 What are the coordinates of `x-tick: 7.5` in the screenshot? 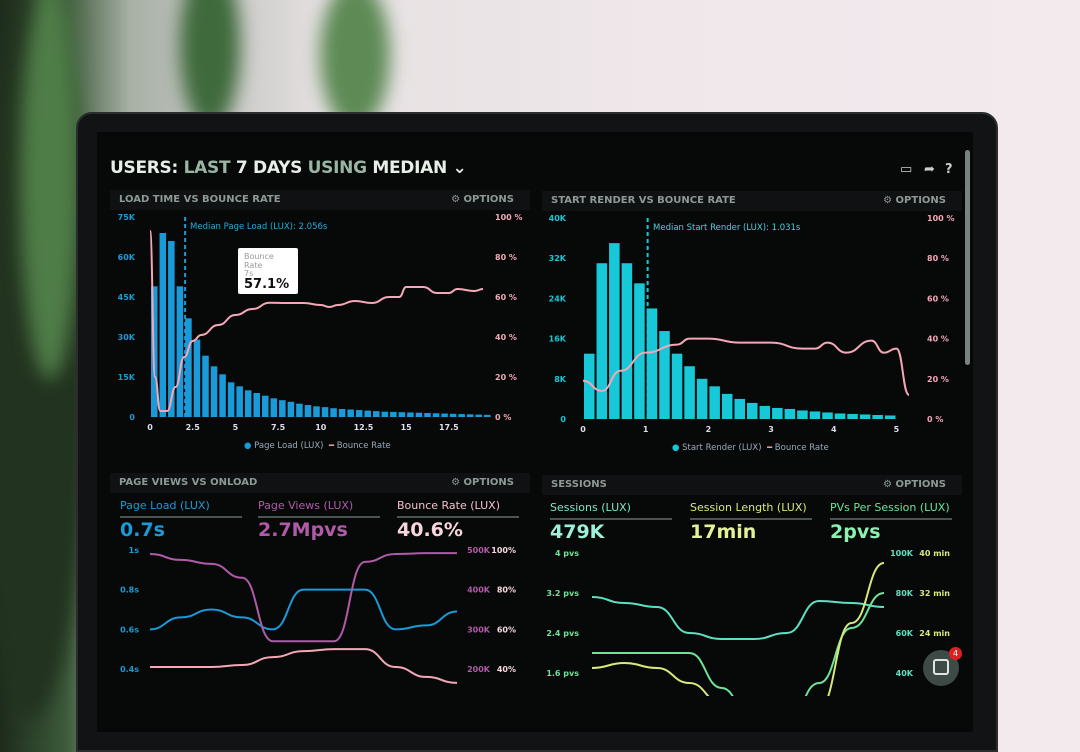 It's located at (278, 427).